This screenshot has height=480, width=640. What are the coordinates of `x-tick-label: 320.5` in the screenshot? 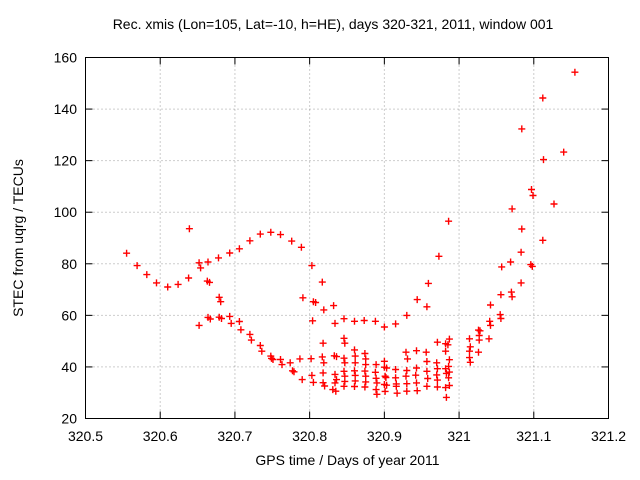 It's located at (85, 436).